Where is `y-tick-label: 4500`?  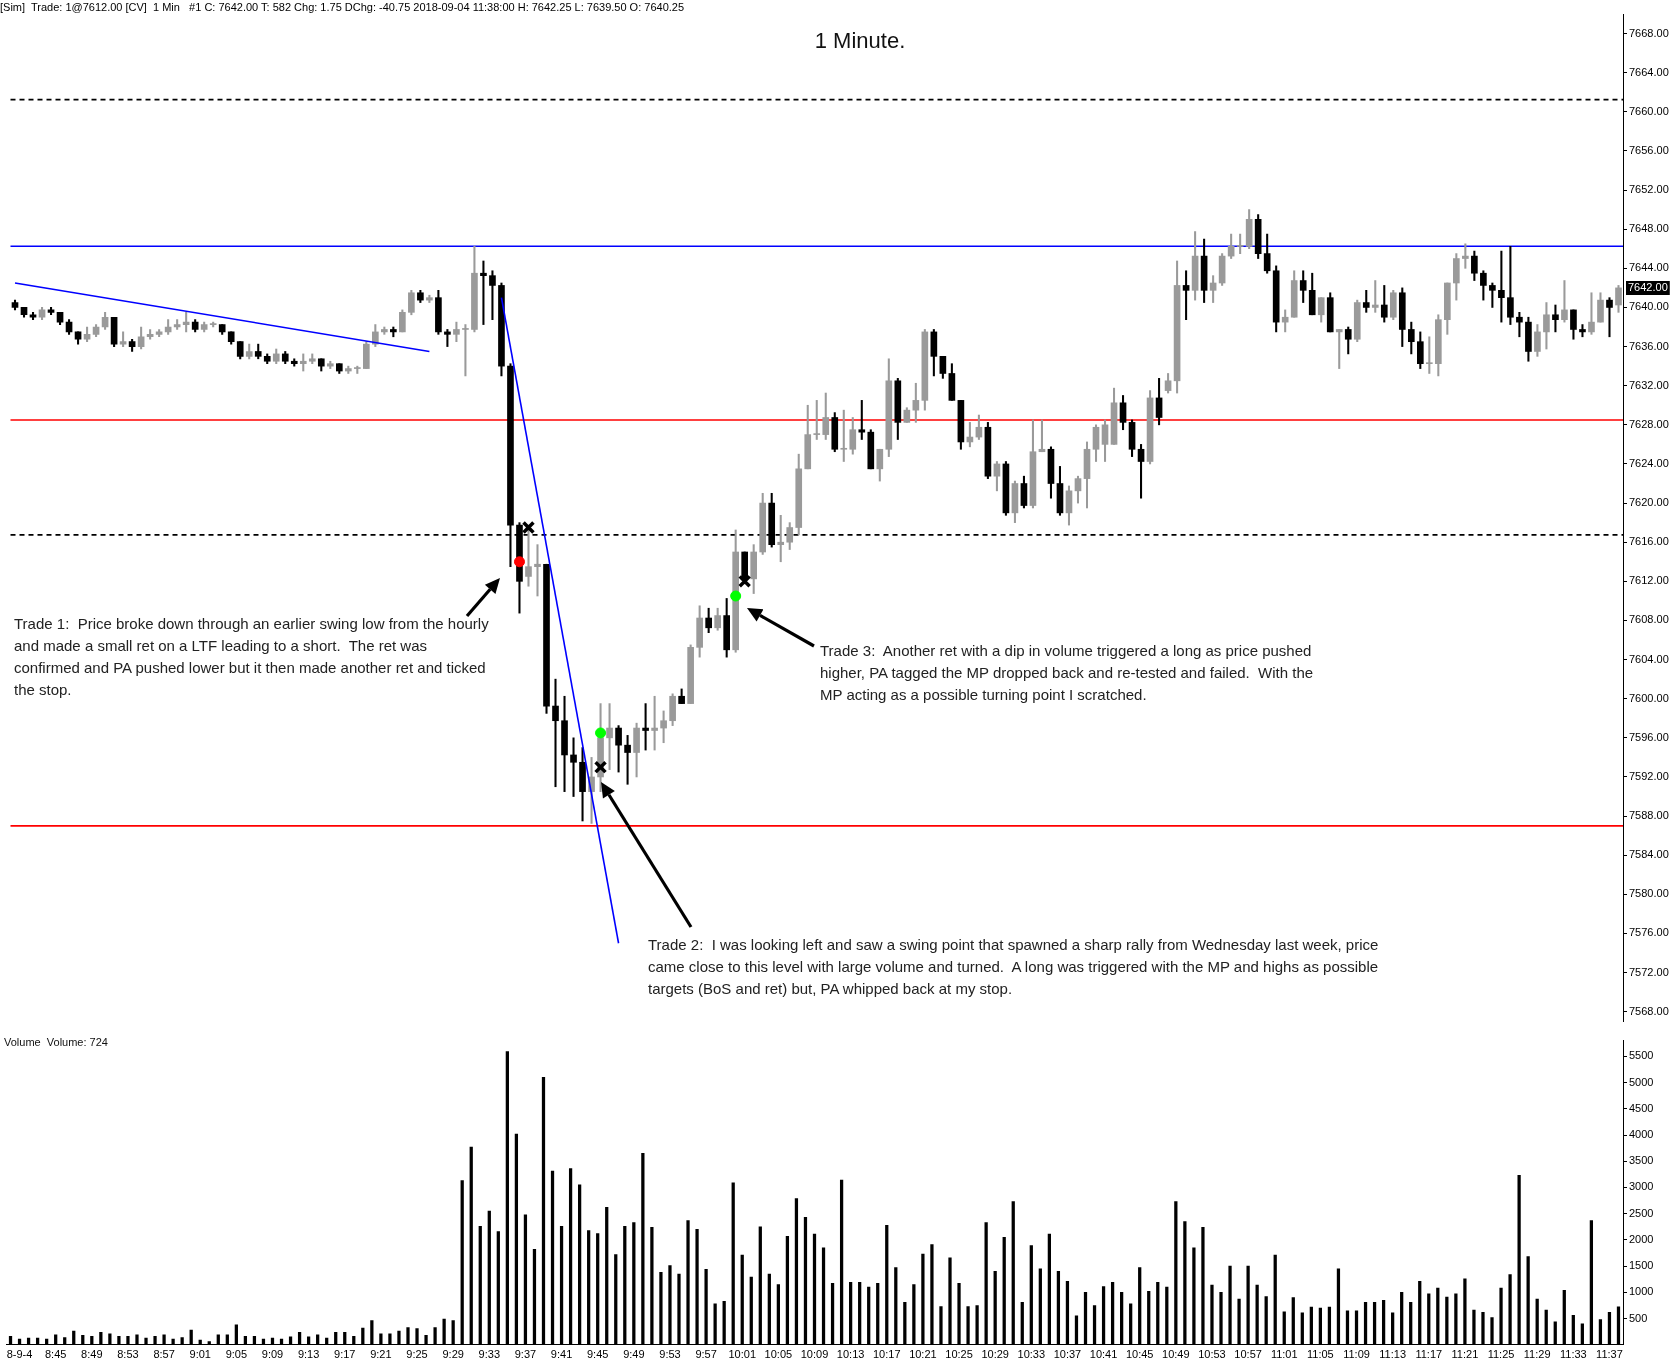
y-tick-label: 4500 is located at coordinates (1641, 1107).